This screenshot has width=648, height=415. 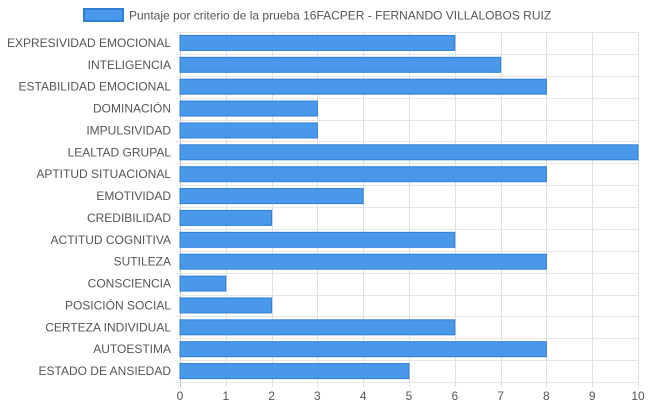 What do you see at coordinates (317, 396) in the screenshot?
I see `x-tick-label: 3` at bounding box center [317, 396].